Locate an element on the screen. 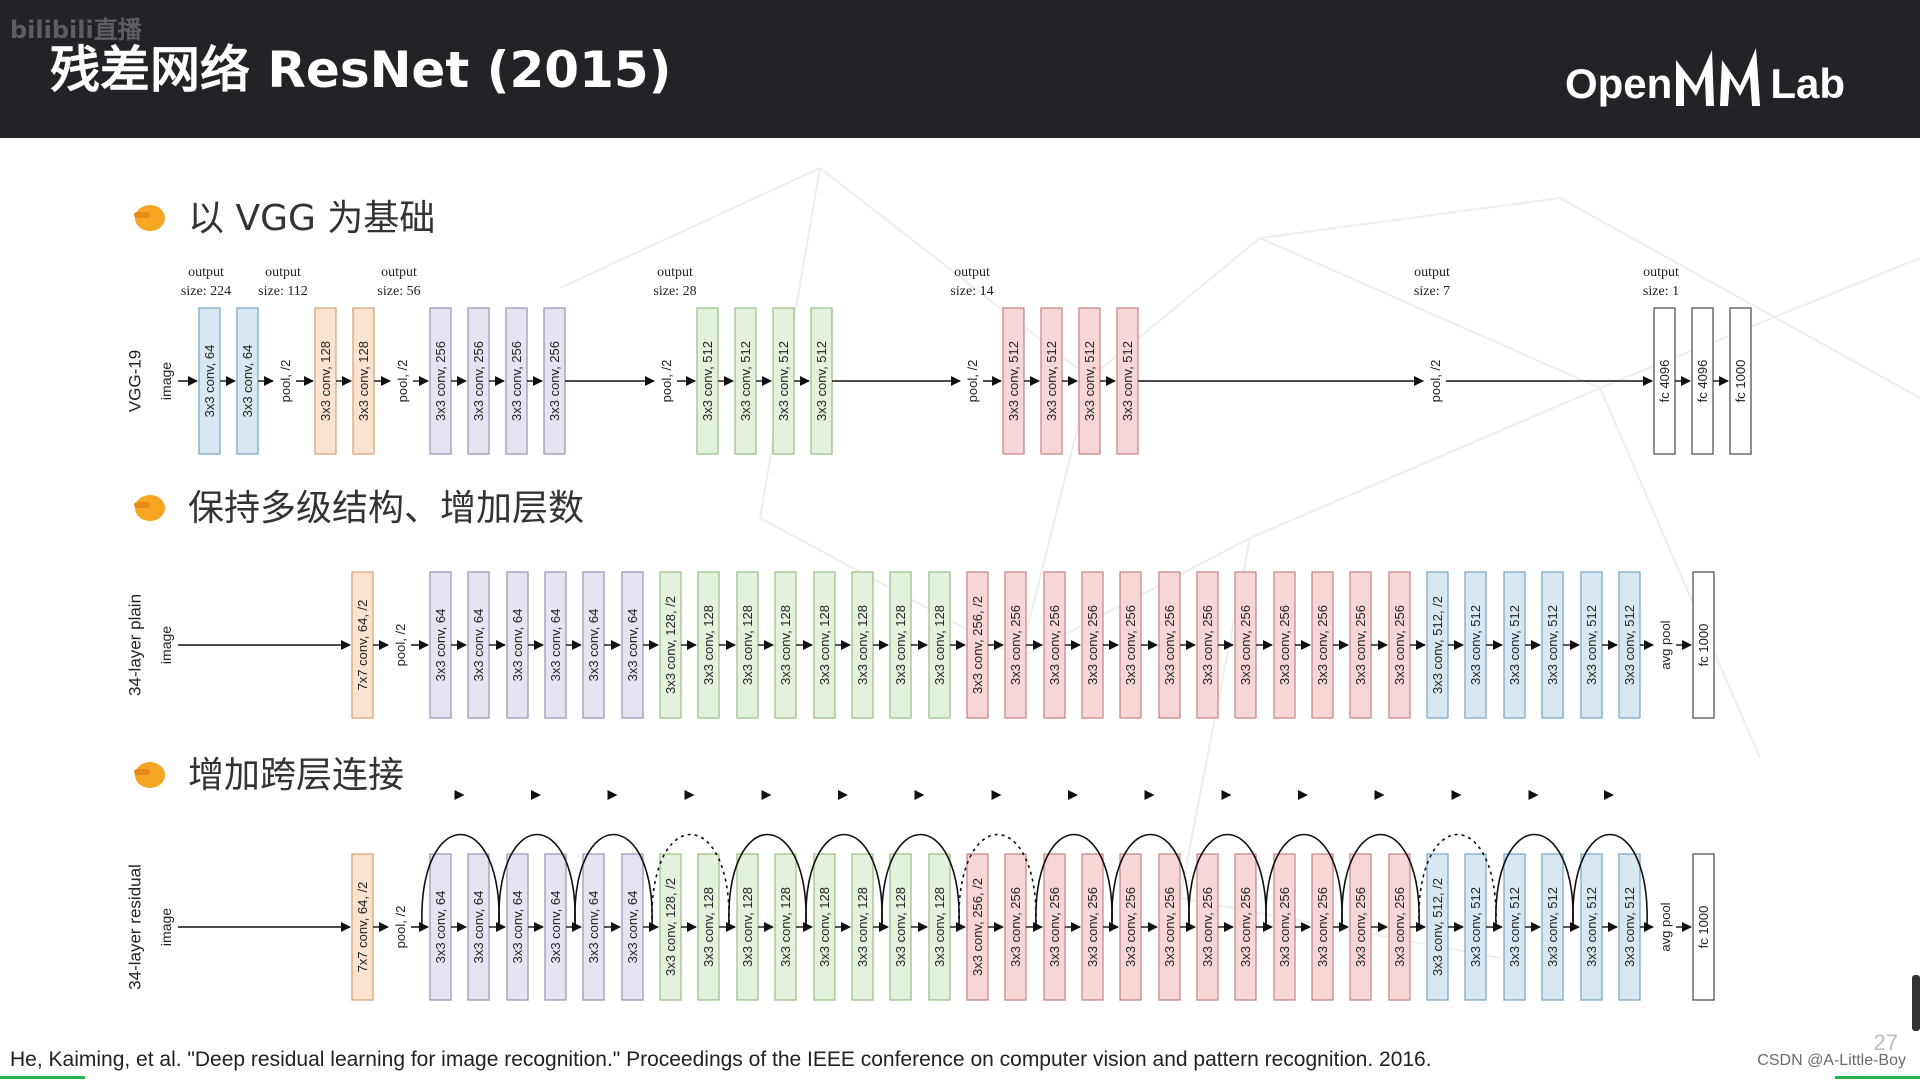 This screenshot has width=1920, height=1080. logo-text-open: Open is located at coordinates (1618, 83).